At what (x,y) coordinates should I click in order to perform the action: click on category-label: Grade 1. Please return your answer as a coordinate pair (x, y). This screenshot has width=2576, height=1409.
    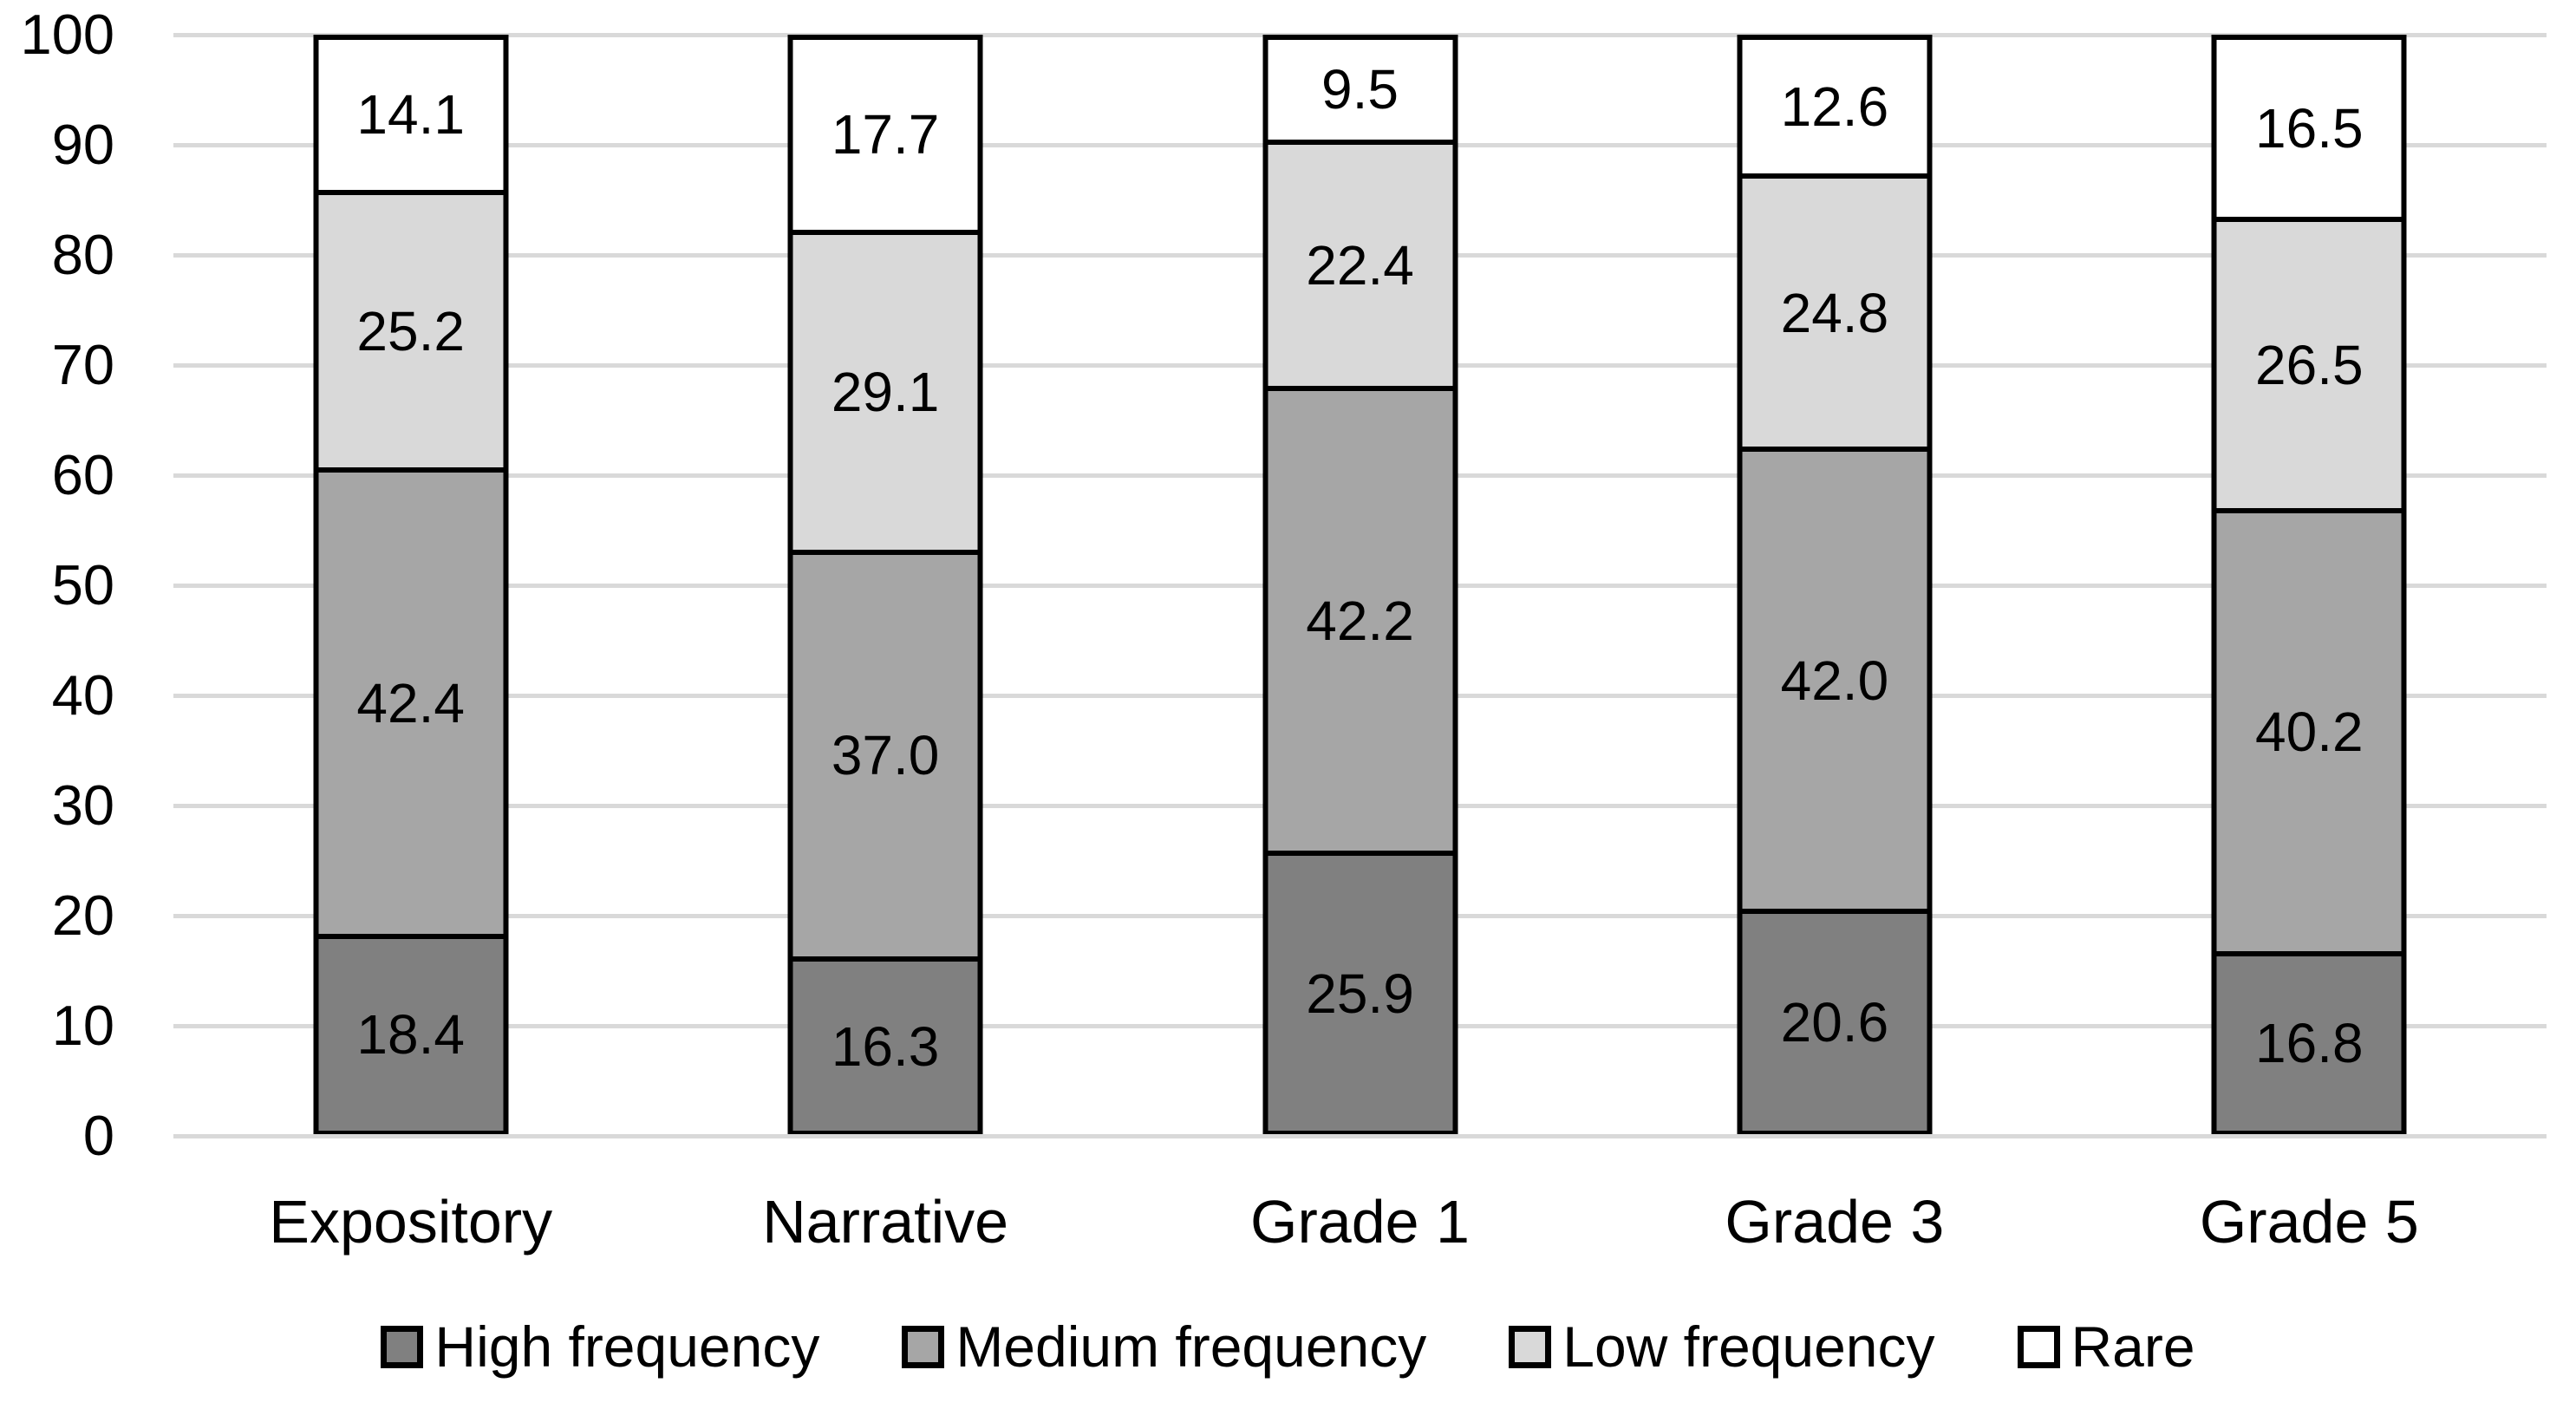
    Looking at the image, I should click on (1360, 1222).